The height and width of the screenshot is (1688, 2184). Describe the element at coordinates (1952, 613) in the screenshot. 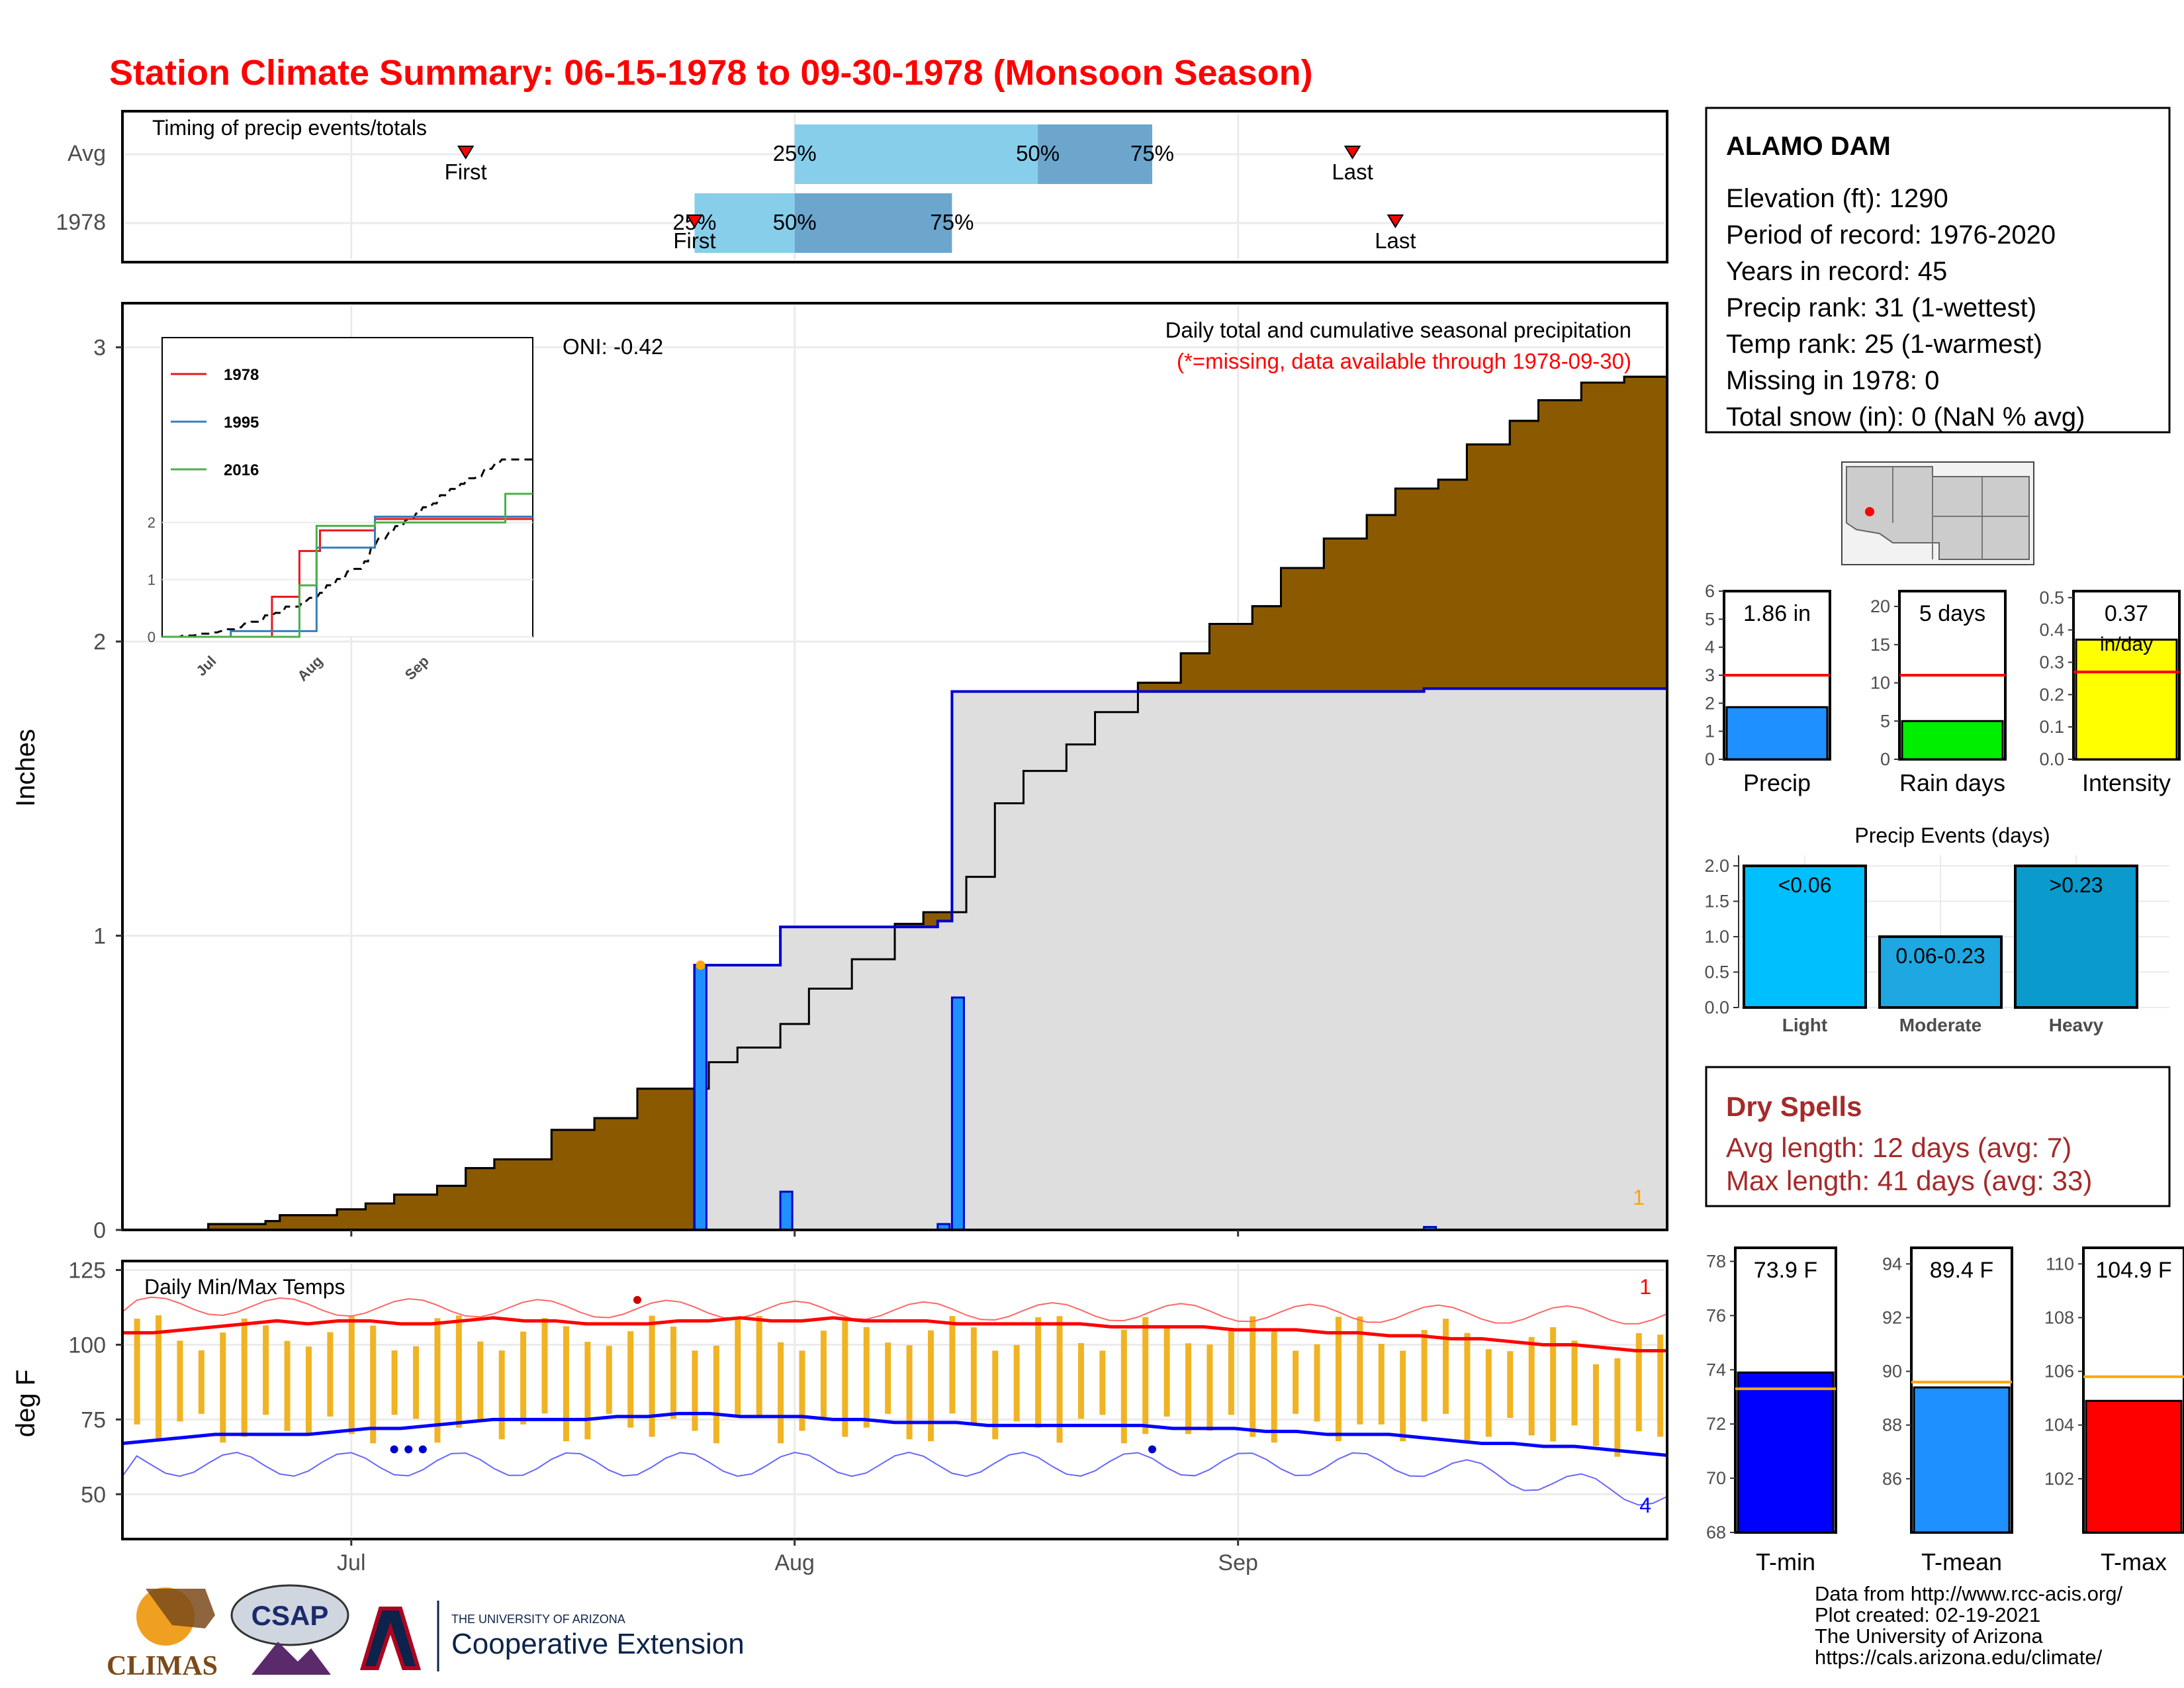

I see `raindays-value-label: 5 days` at that location.